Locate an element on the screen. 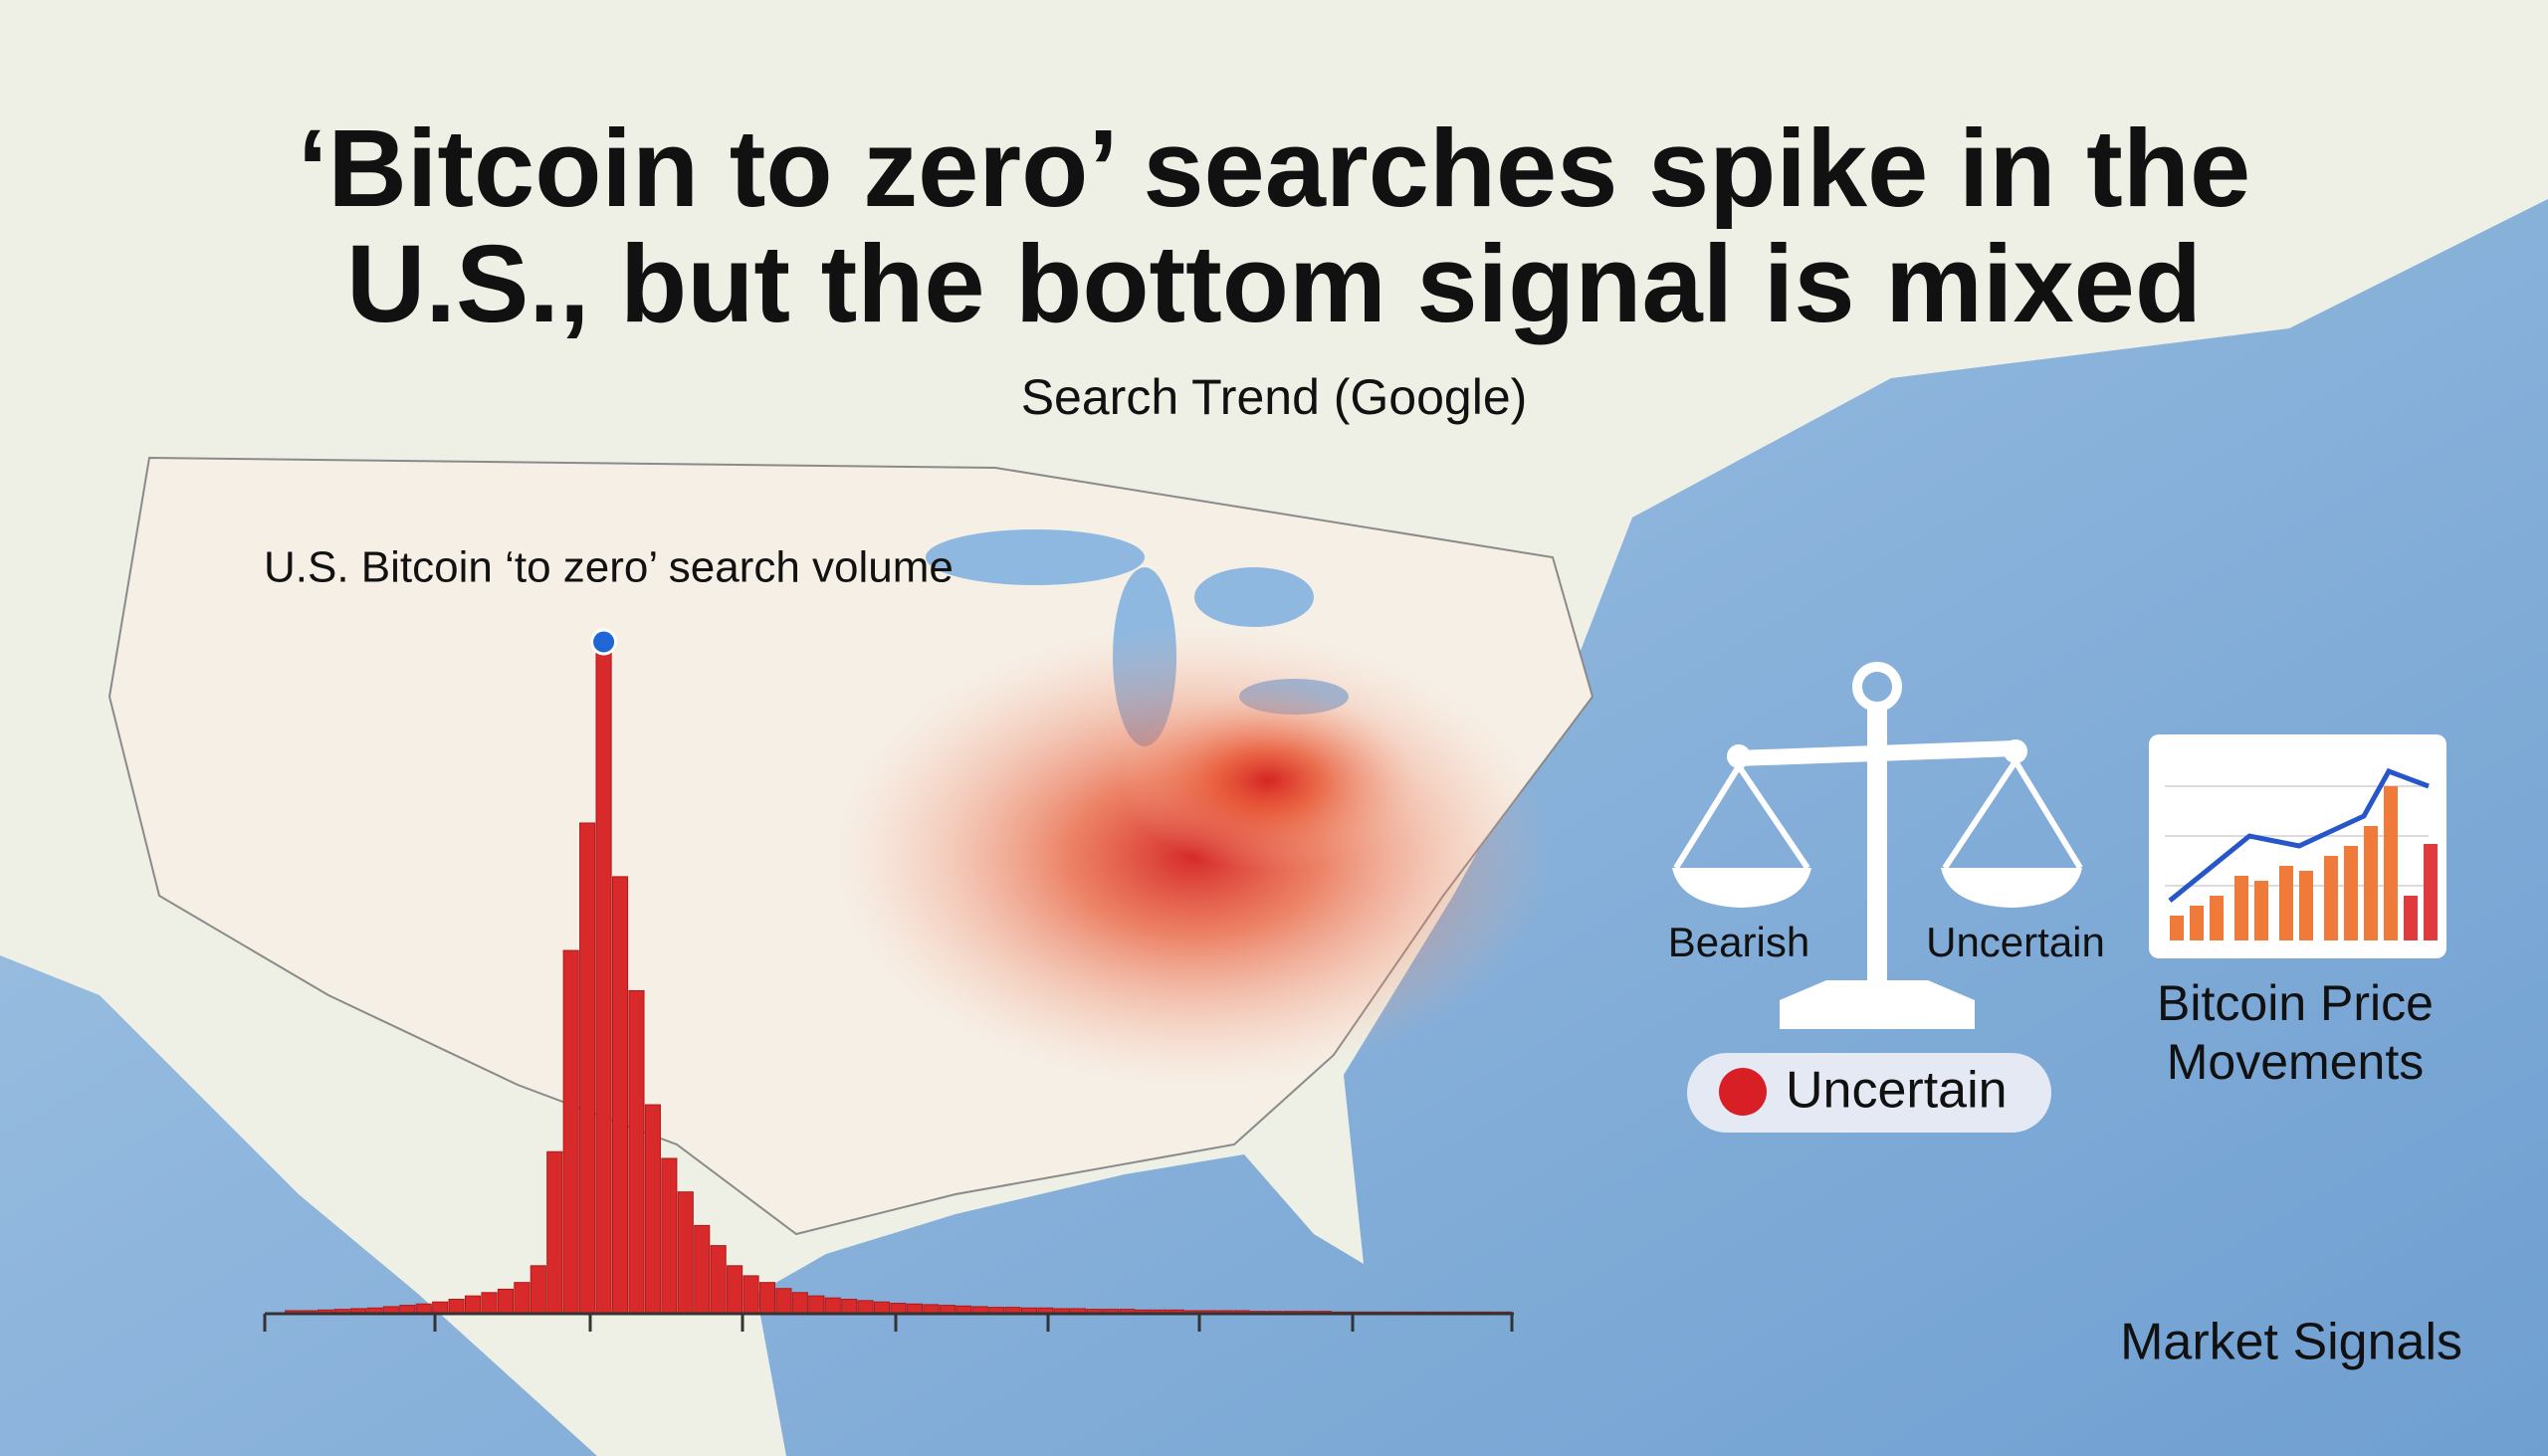 This screenshot has width=2548, height=1456. status-pill is located at coordinates (1869, 1093).